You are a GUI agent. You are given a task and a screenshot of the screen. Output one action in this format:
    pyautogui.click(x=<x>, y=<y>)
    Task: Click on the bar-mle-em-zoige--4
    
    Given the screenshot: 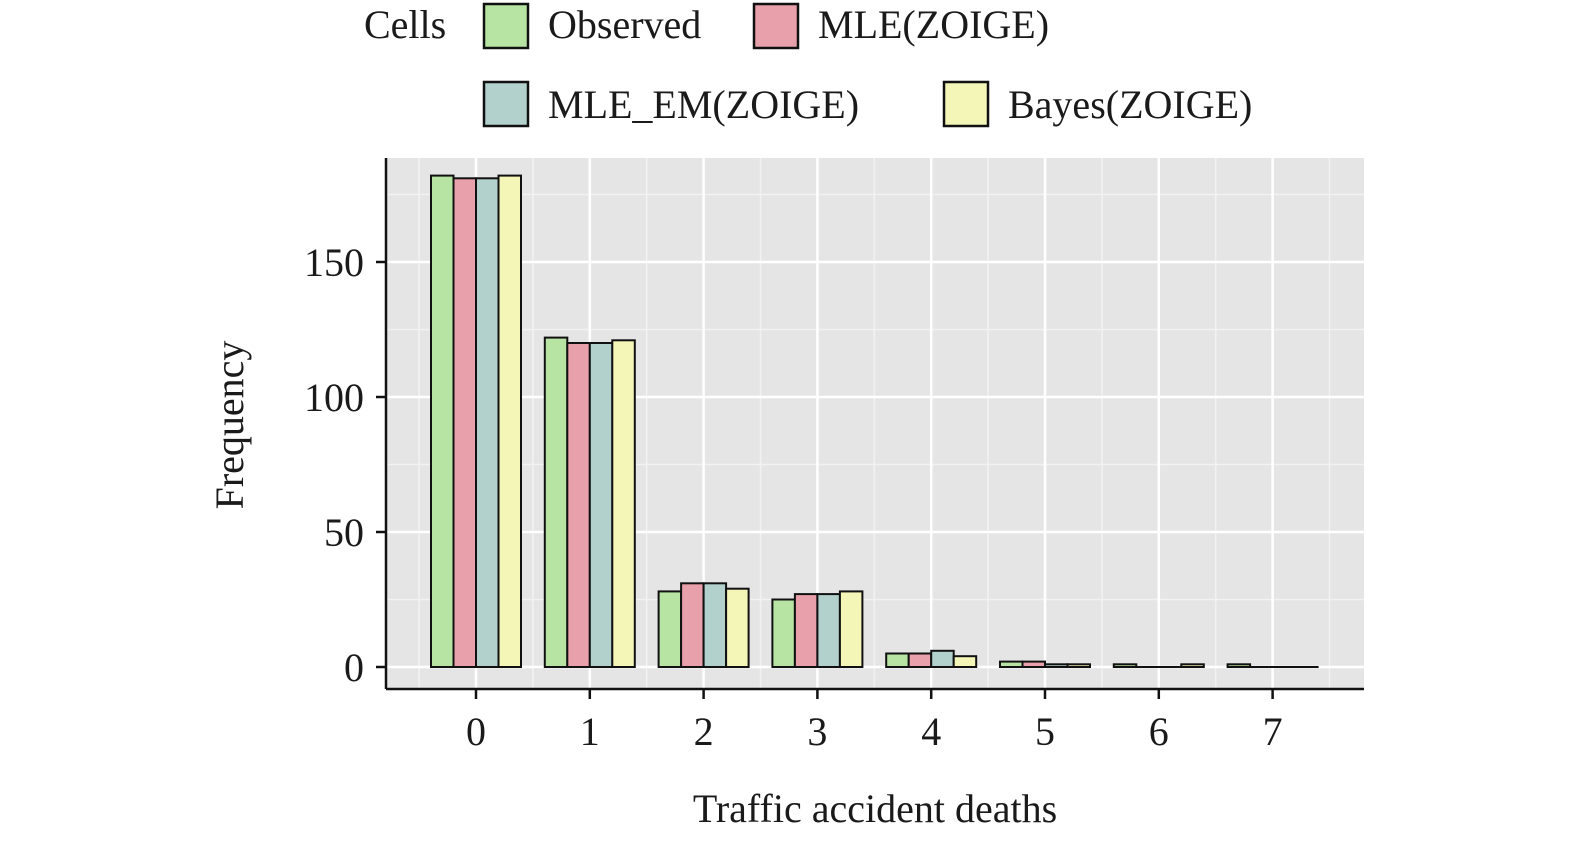 What is the action you would take?
    pyautogui.click(x=942, y=658)
    